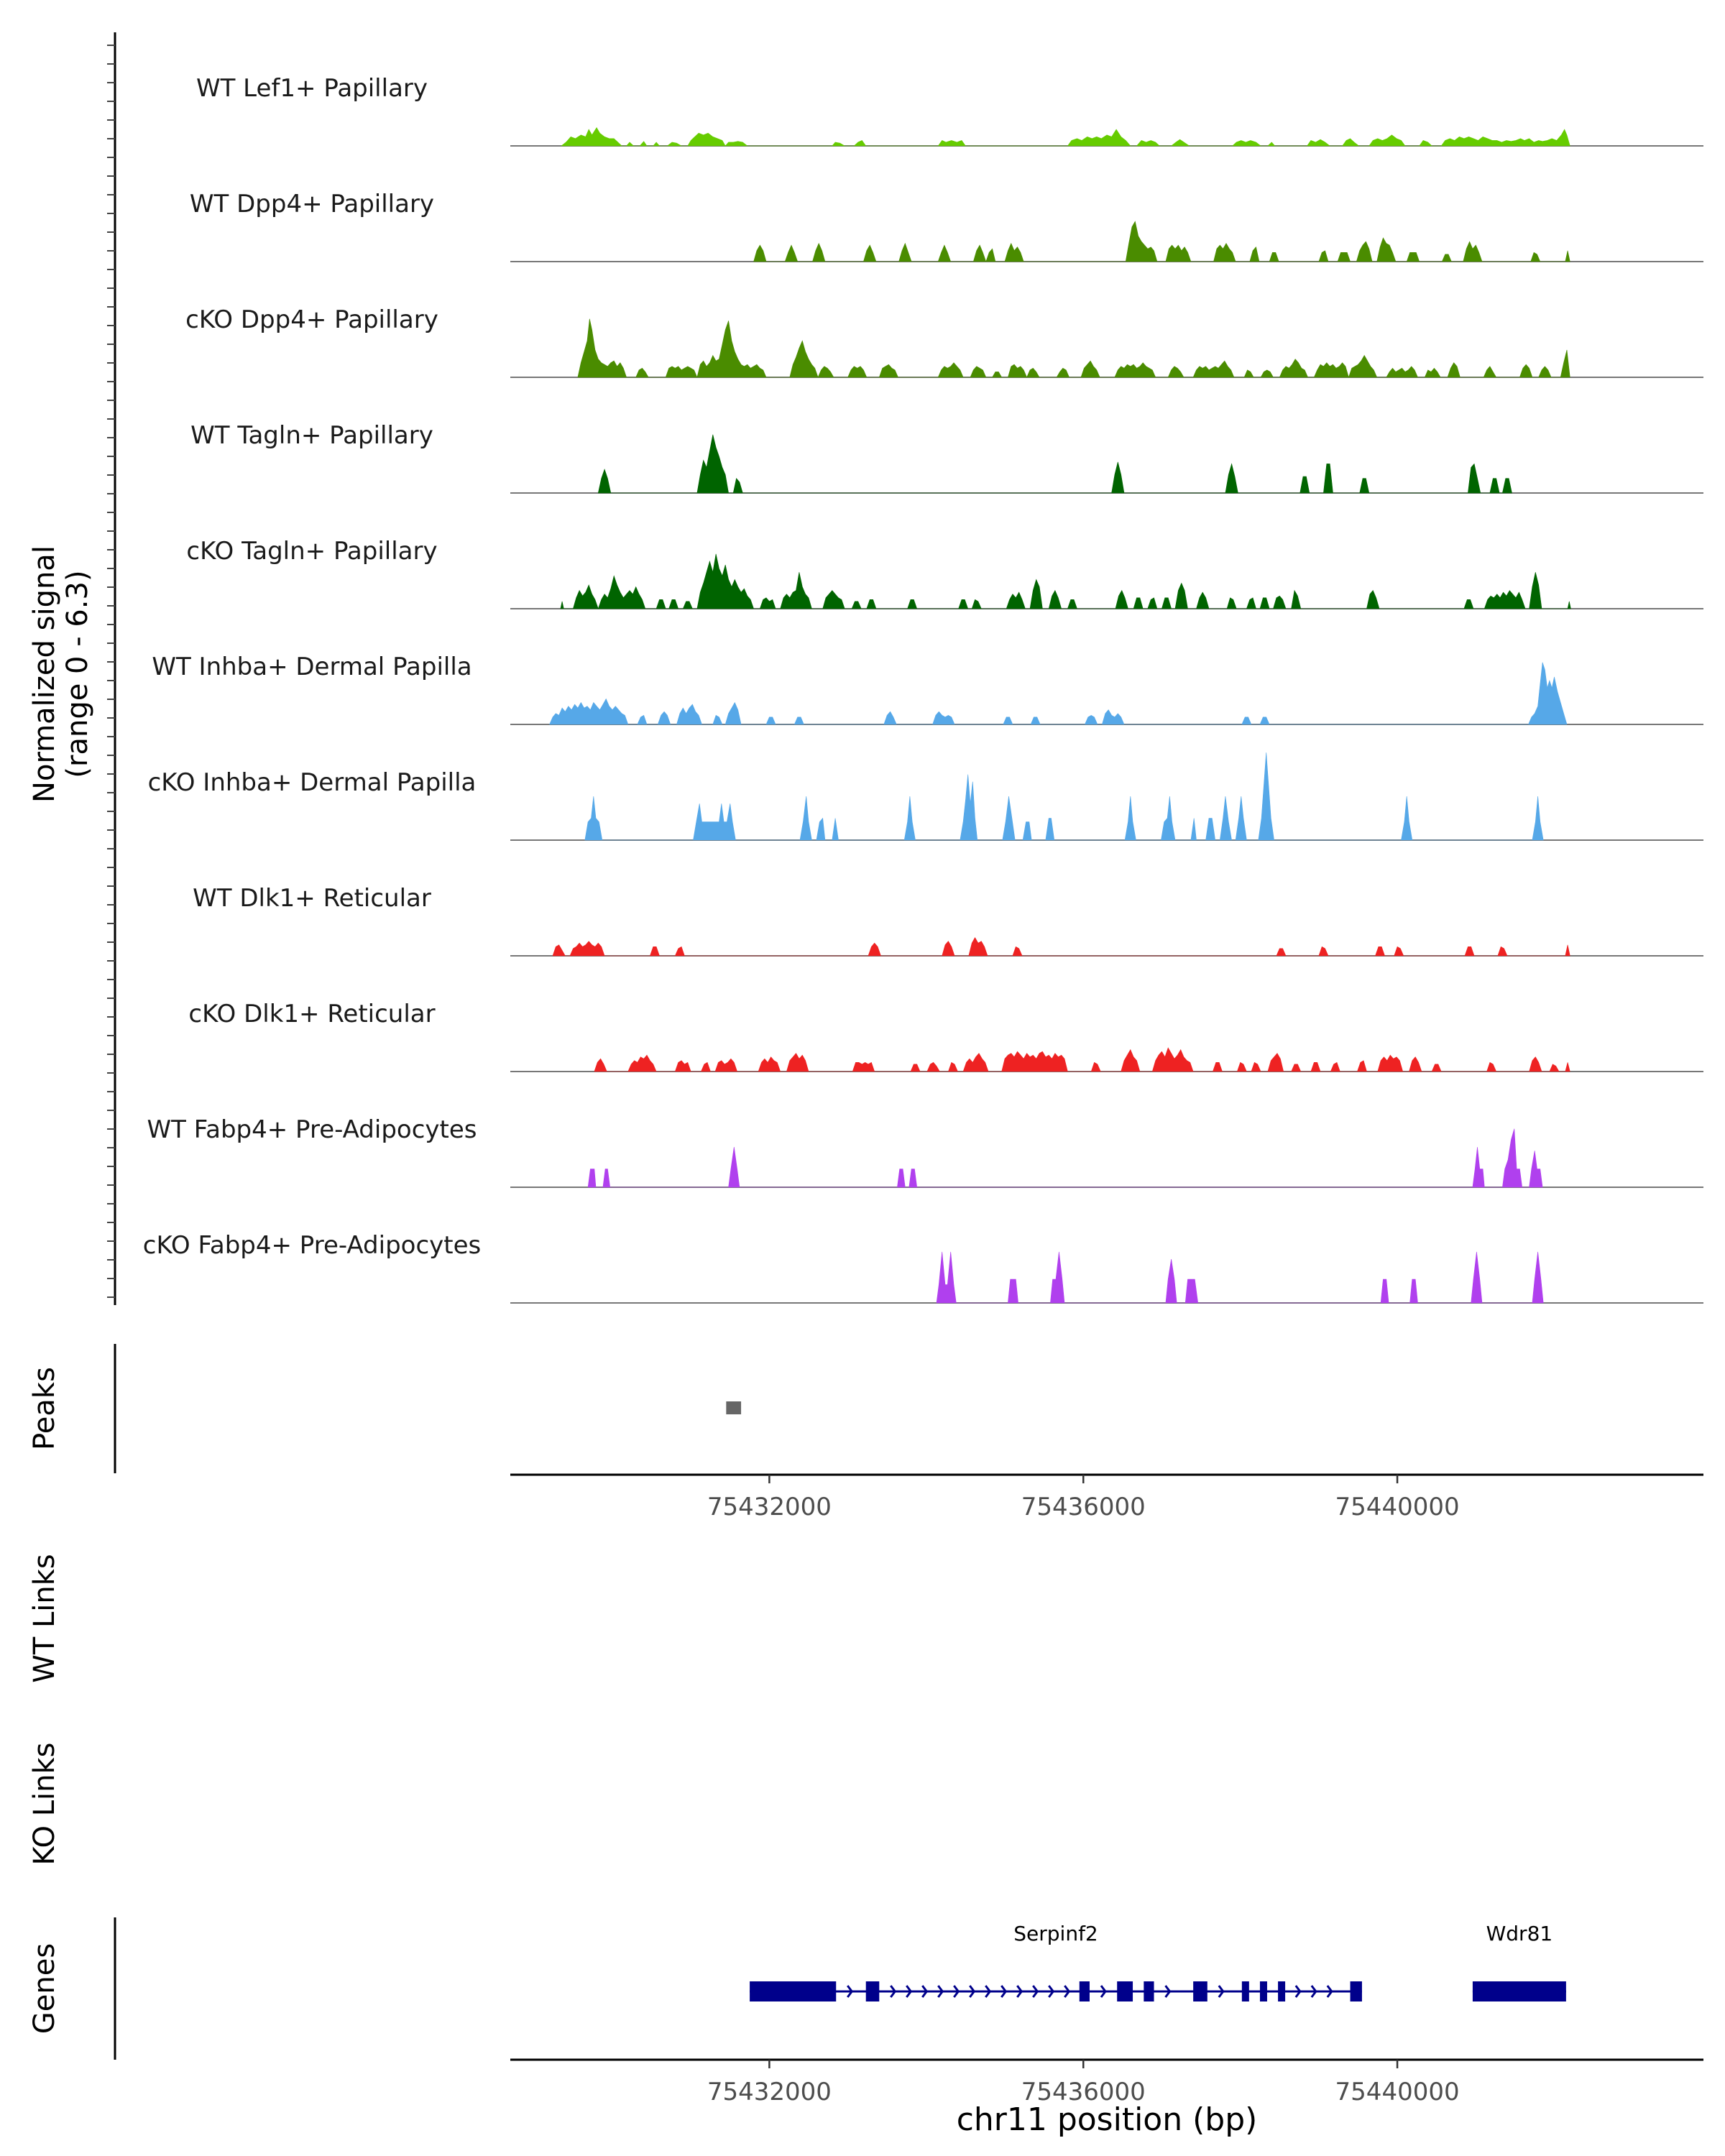 The height and width of the screenshot is (2156, 1725). What do you see at coordinates (77, 674) in the screenshot?
I see `signal-axis-range-label: (range 0 - 6.3)` at bounding box center [77, 674].